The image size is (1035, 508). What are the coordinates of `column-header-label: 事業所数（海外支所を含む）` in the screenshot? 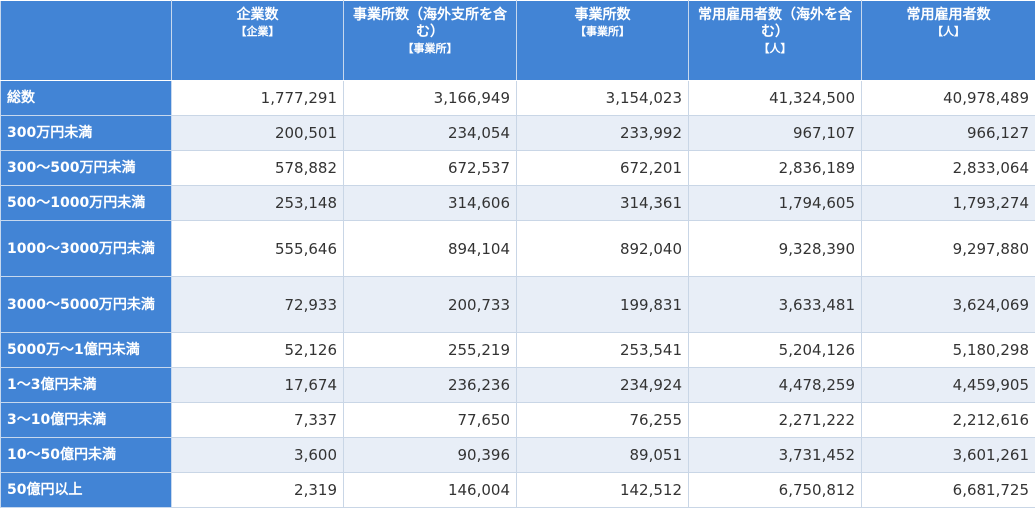 It's located at (430, 23).